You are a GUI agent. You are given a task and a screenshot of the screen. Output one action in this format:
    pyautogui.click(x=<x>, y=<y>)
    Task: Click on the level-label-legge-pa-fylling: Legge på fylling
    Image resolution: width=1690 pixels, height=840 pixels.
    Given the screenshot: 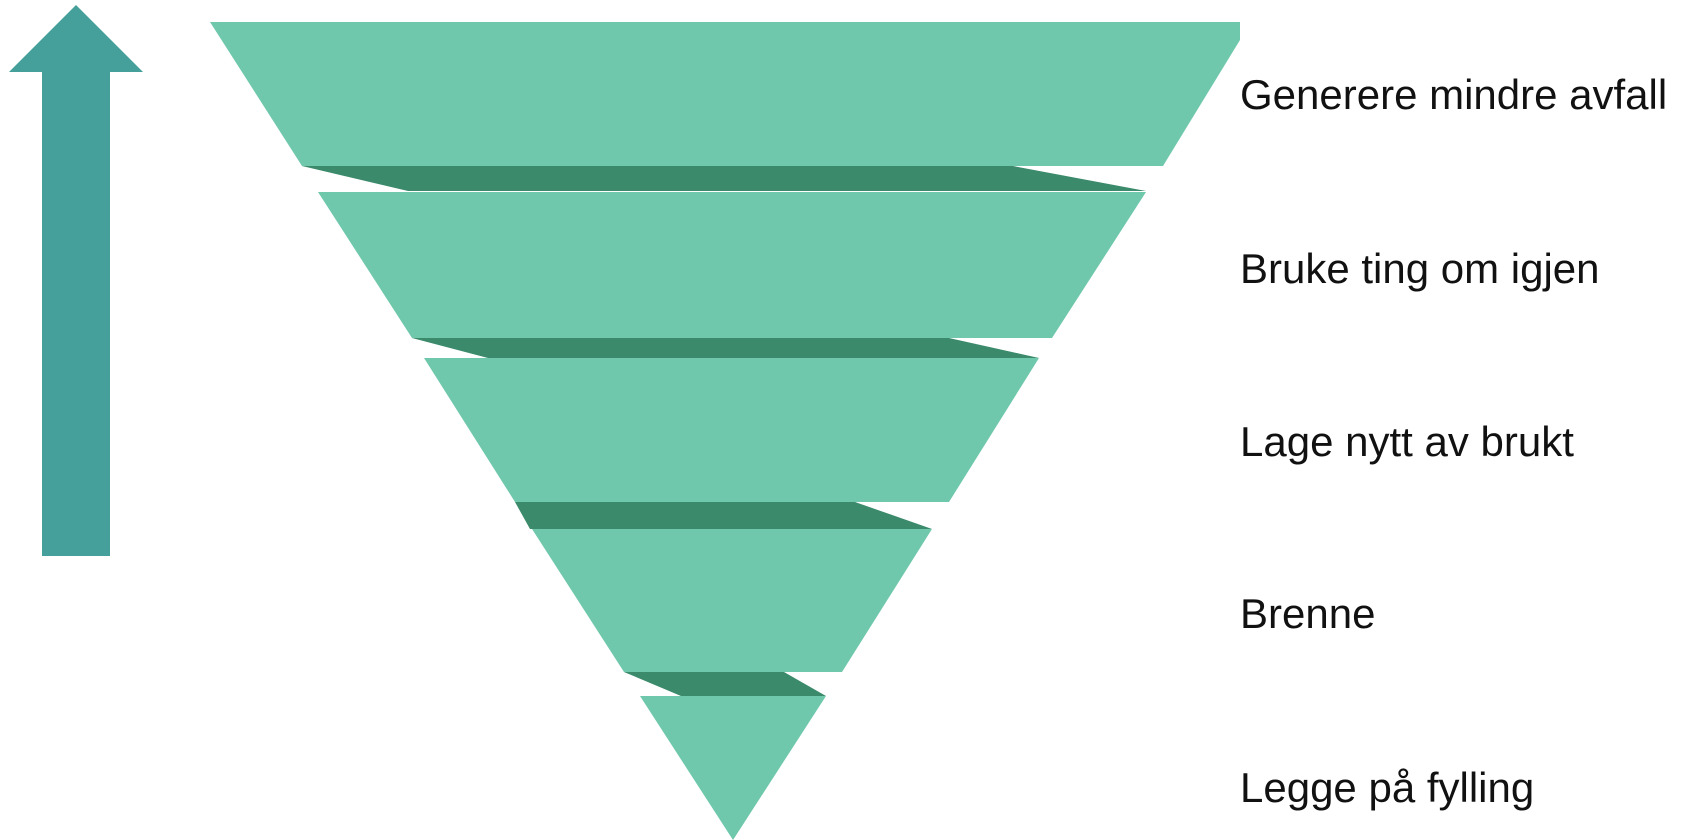 What is the action you would take?
    pyautogui.click(x=1387, y=787)
    